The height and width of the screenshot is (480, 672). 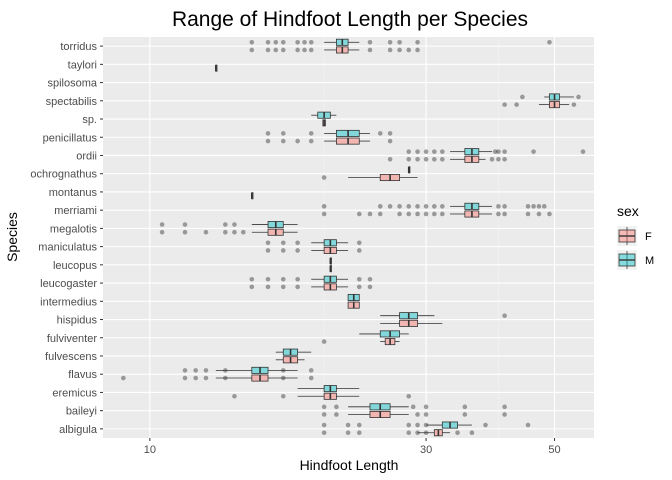 What do you see at coordinates (550, 97) in the screenshot?
I see `box-M-spectabilis` at bounding box center [550, 97].